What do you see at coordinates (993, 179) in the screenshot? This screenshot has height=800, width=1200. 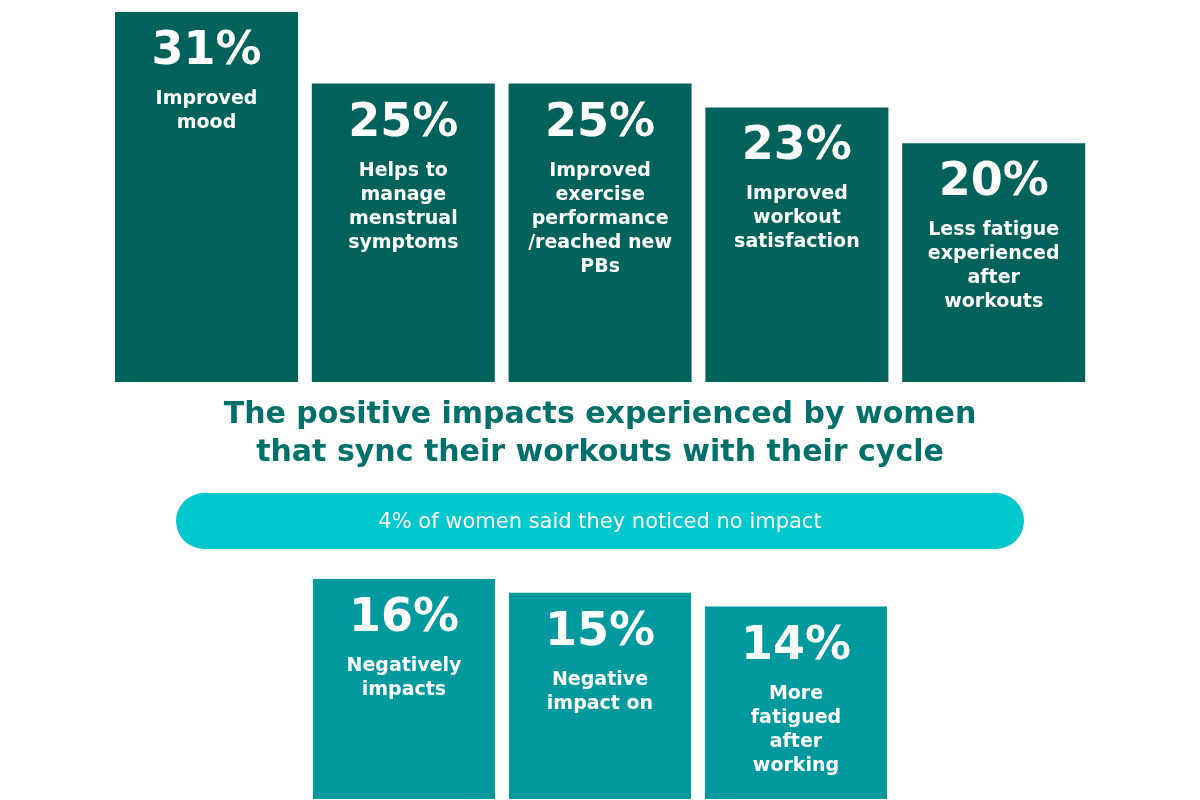 I see `data-label: 20%` at bounding box center [993, 179].